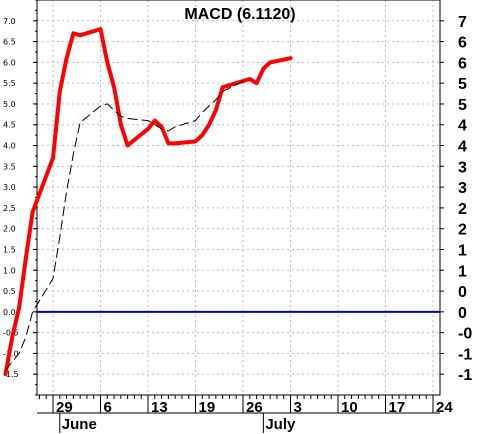 The image size is (480, 434). Describe the element at coordinates (397, 407) in the screenshot. I see `x-tick-label: 17` at that location.